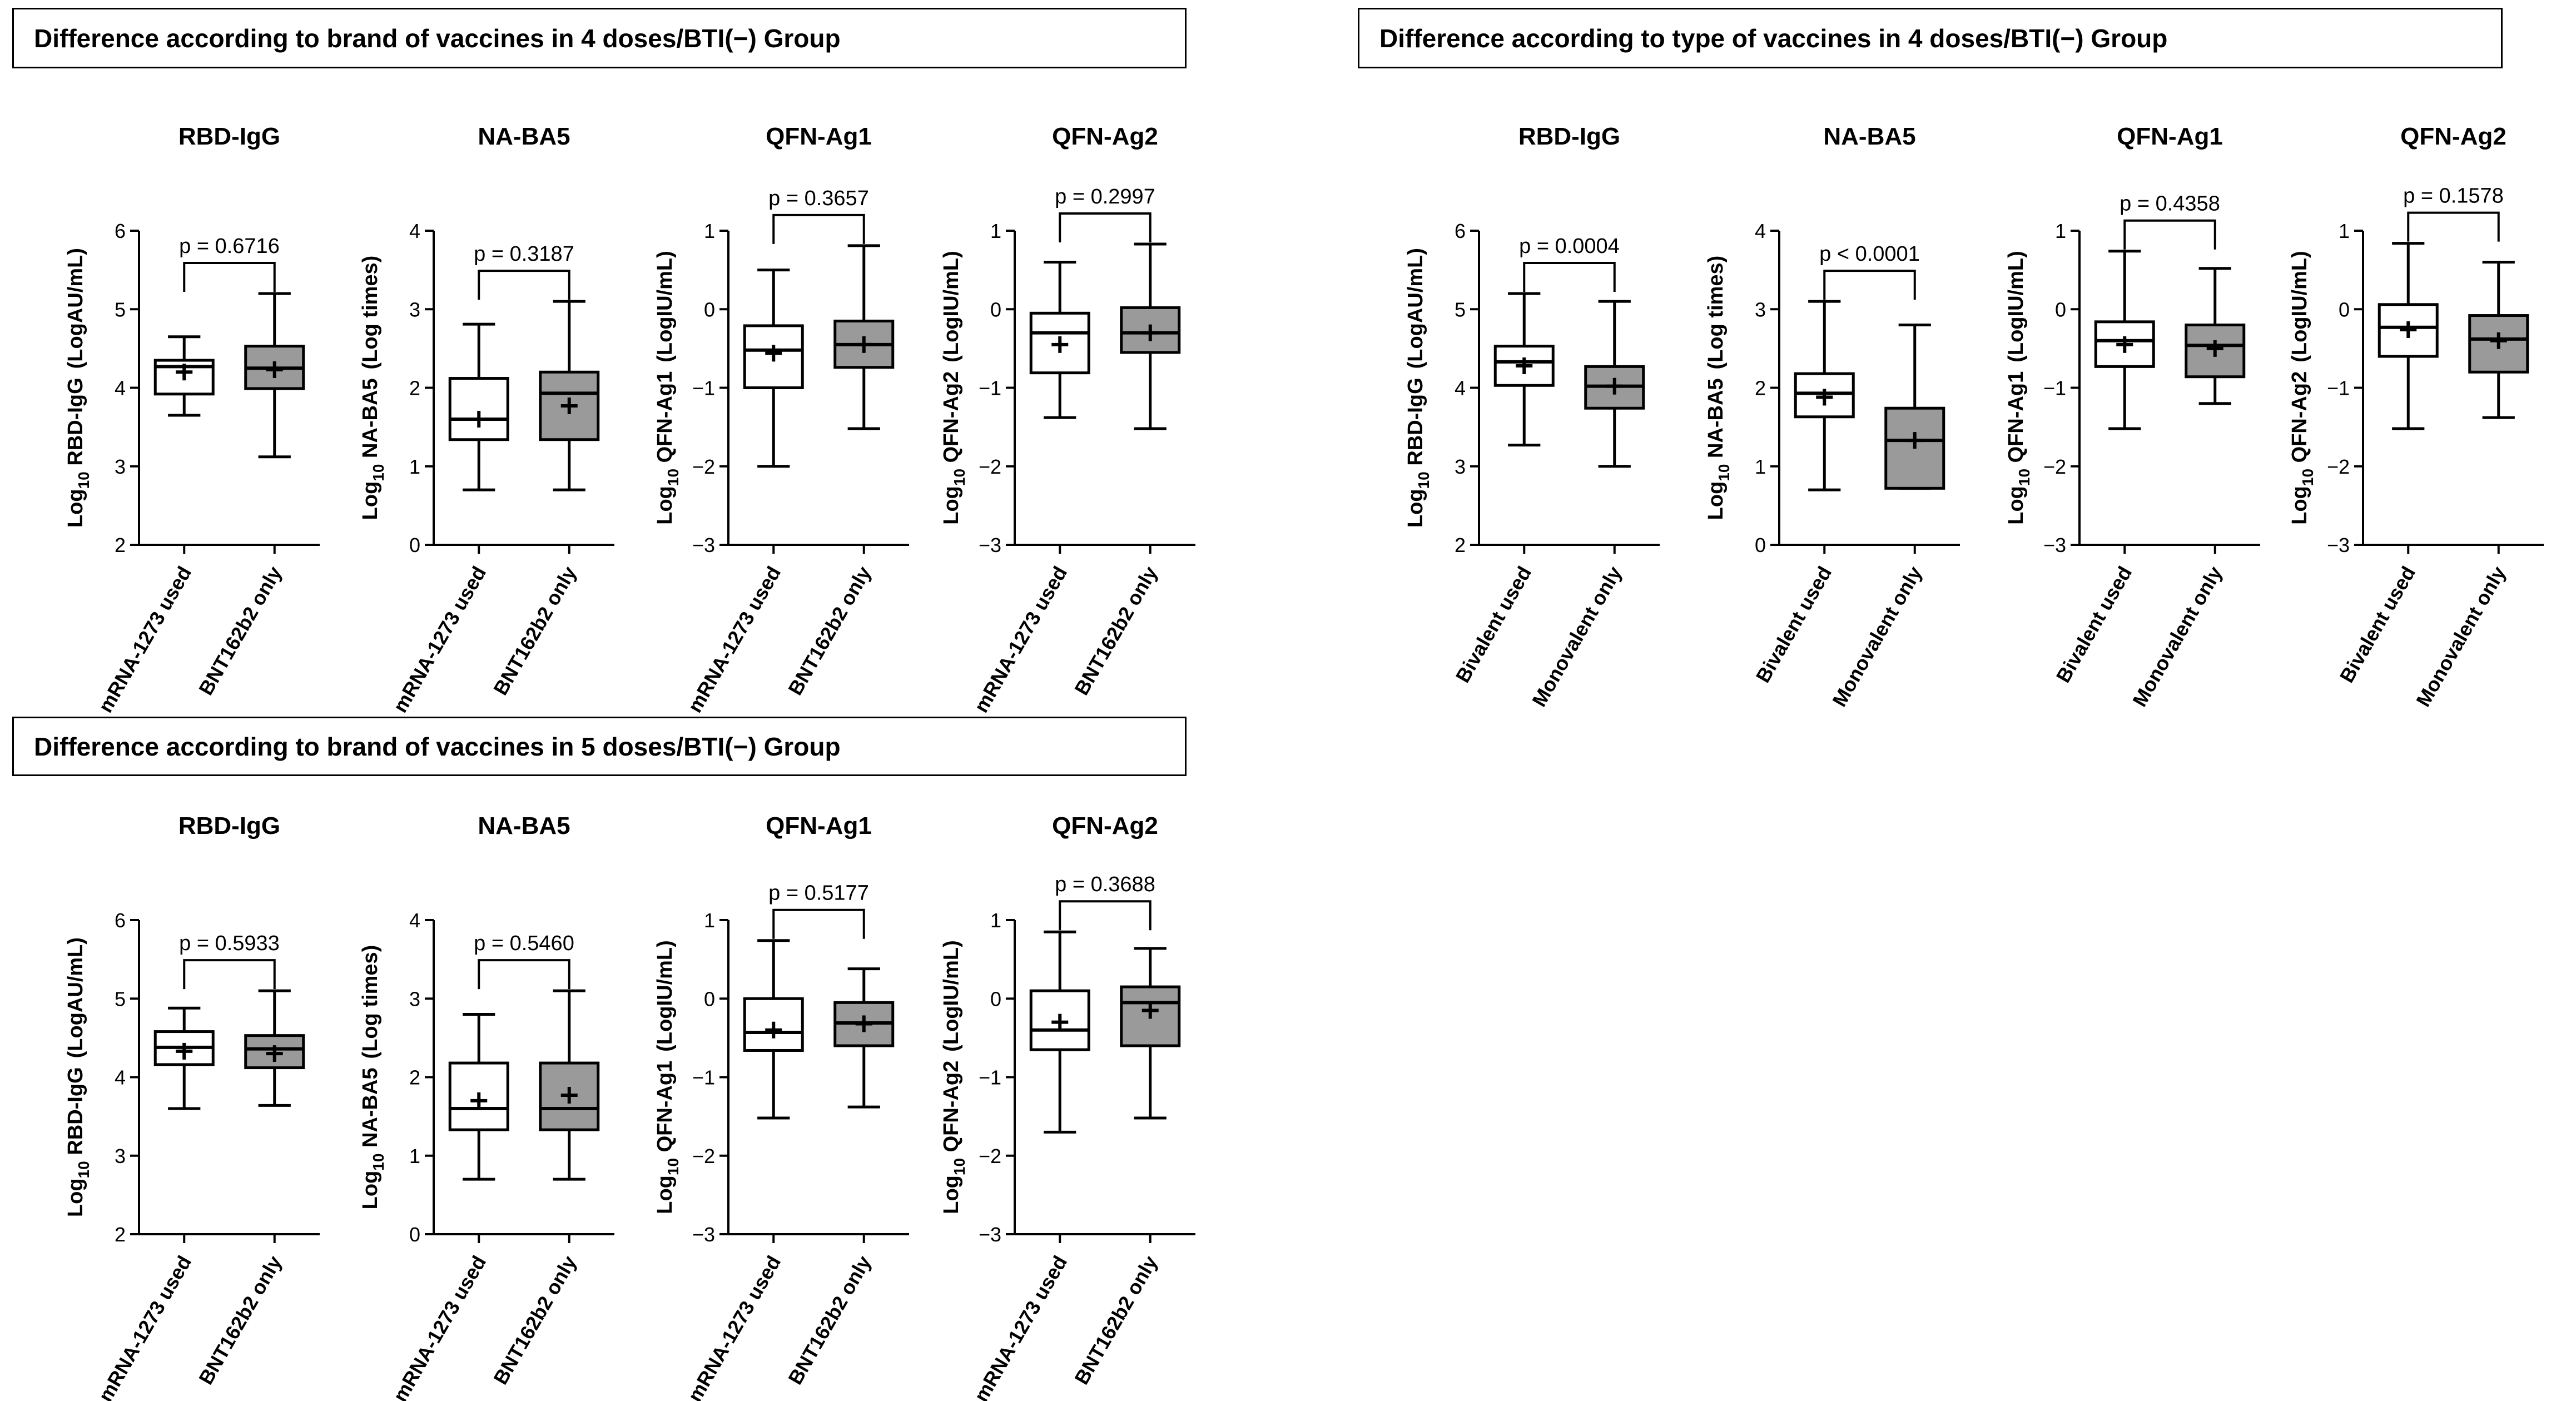  What do you see at coordinates (990, 388) in the screenshot?
I see `y-tick-label: −1` at bounding box center [990, 388].